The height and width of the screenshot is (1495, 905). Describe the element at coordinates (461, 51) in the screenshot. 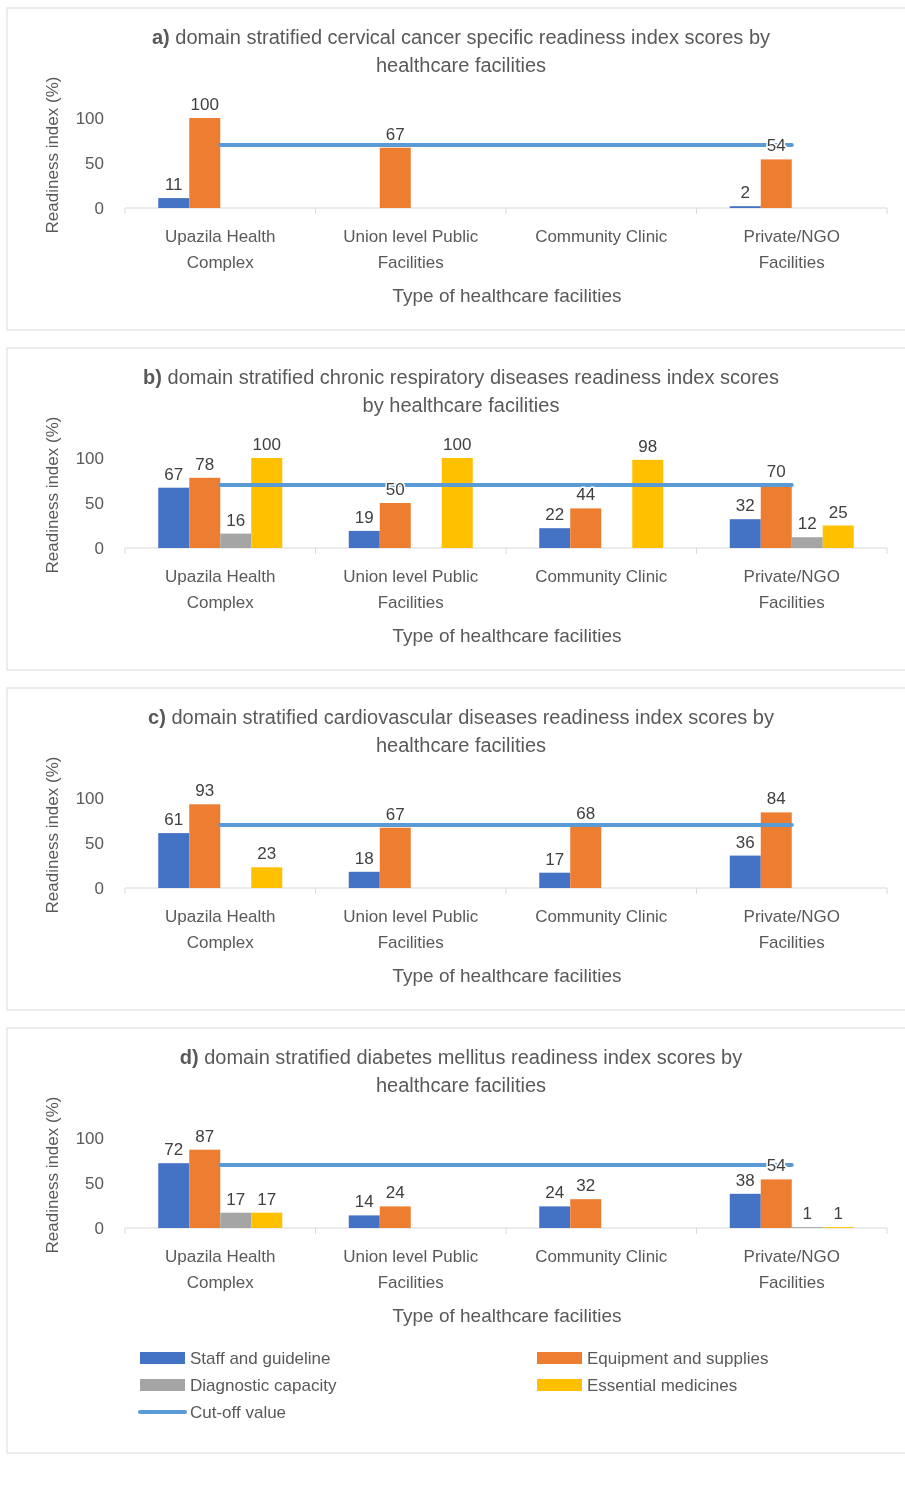

I see `chart-title: a) domain stratified cervical cancer specific readiness index scores by healthcare facilities` at that location.